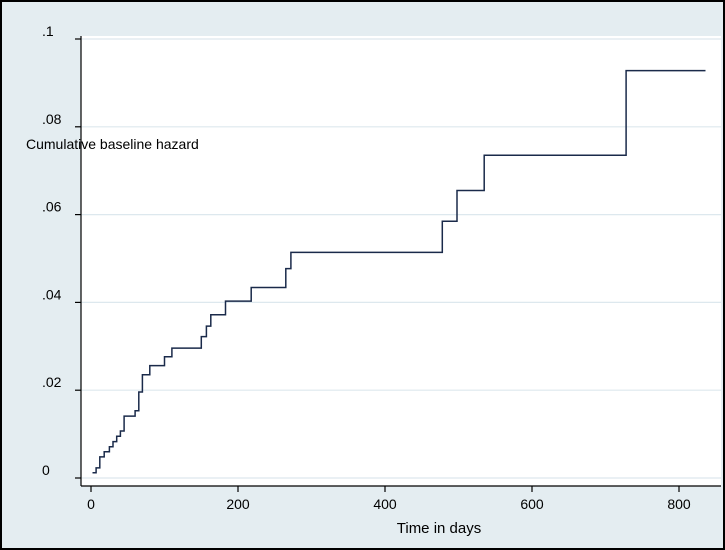 The height and width of the screenshot is (550, 725). Describe the element at coordinates (52, 119) in the screenshot. I see `y-tick-label: .08` at that location.